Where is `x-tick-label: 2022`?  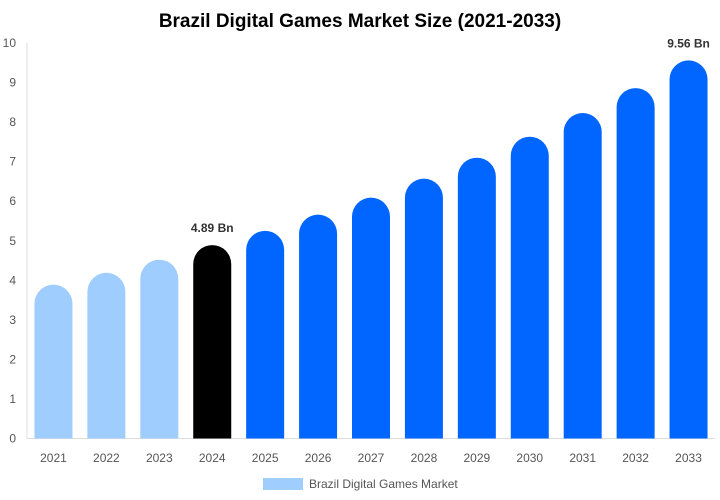
x-tick-label: 2022 is located at coordinates (106, 458).